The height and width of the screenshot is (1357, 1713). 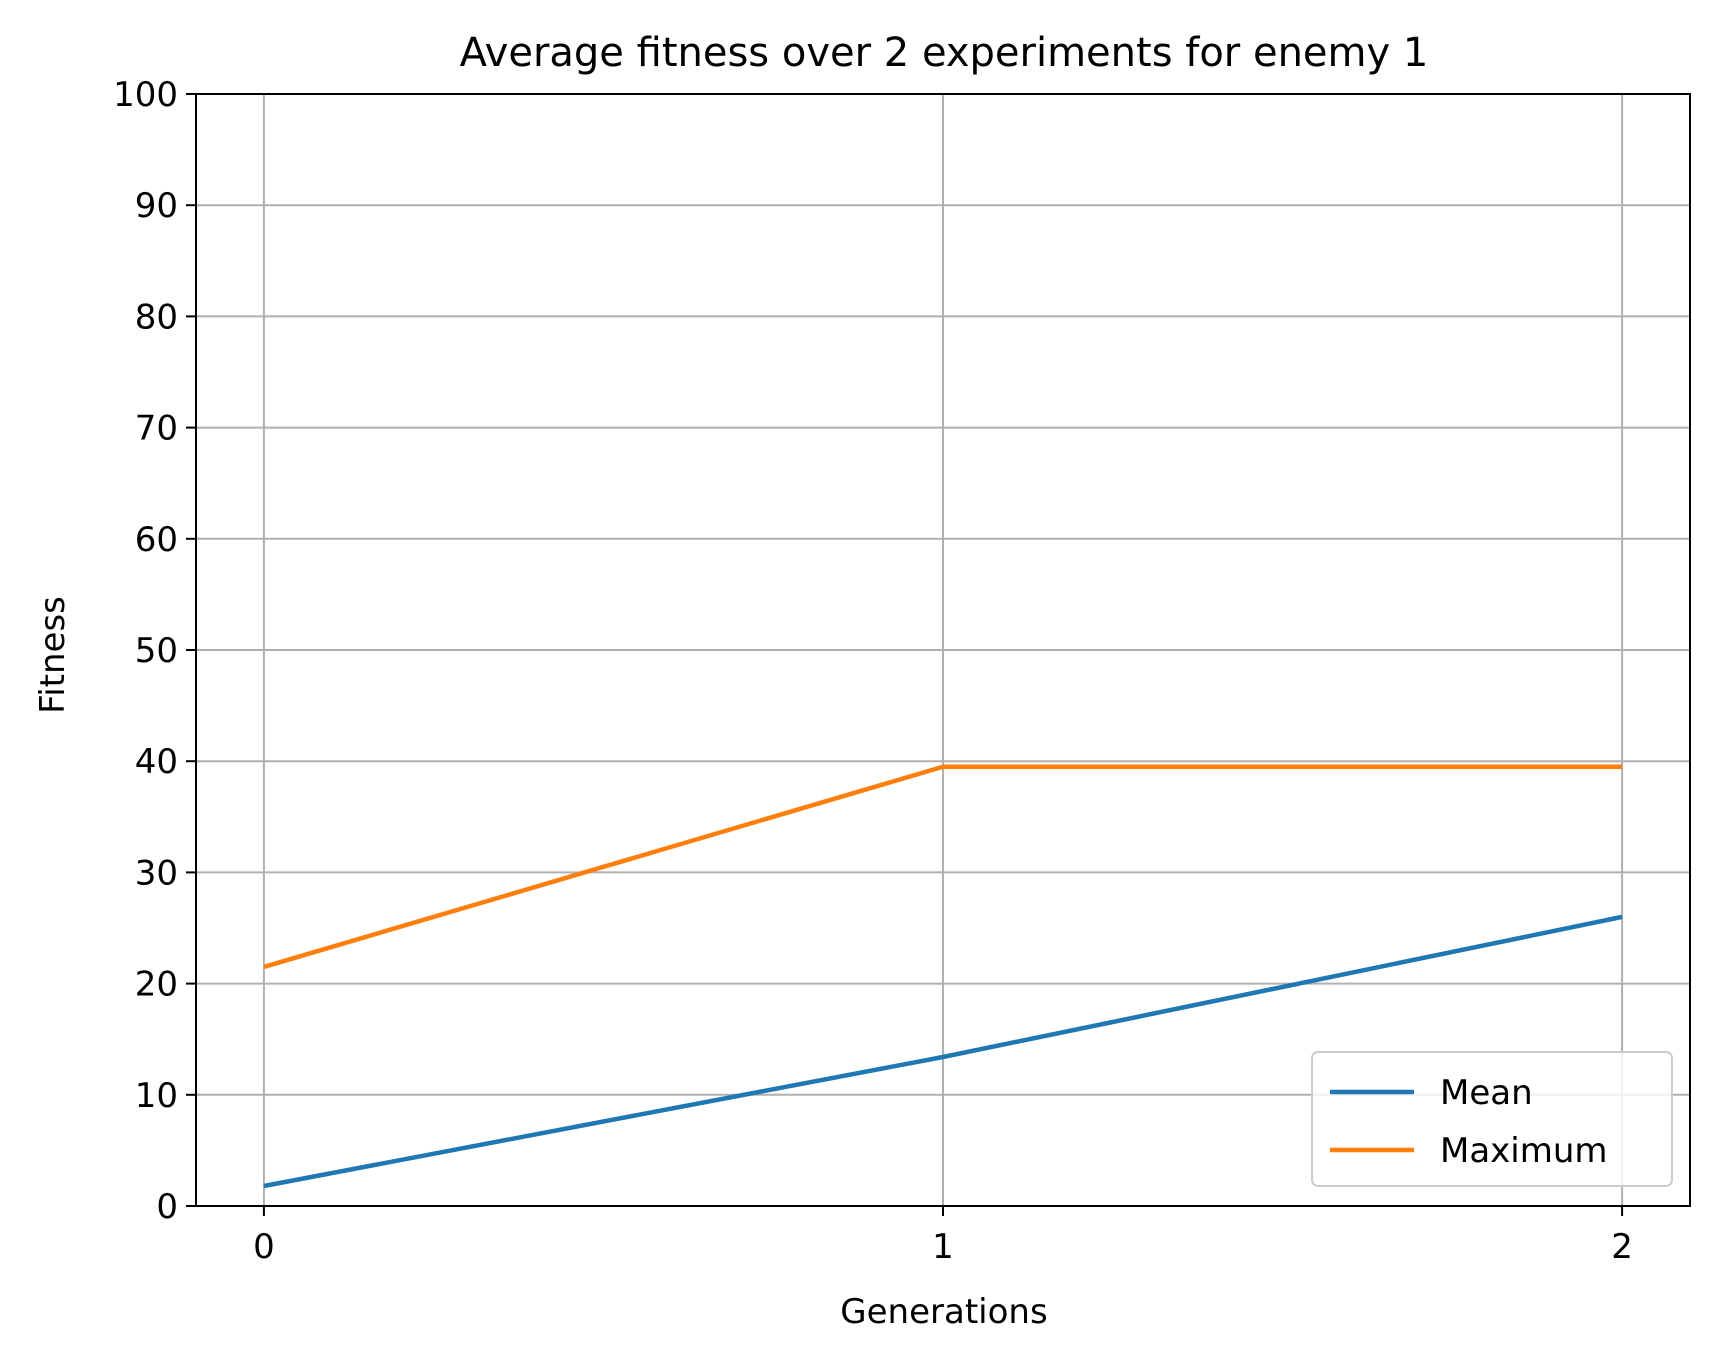 What do you see at coordinates (156, 762) in the screenshot?
I see `y-tick-label: 40` at bounding box center [156, 762].